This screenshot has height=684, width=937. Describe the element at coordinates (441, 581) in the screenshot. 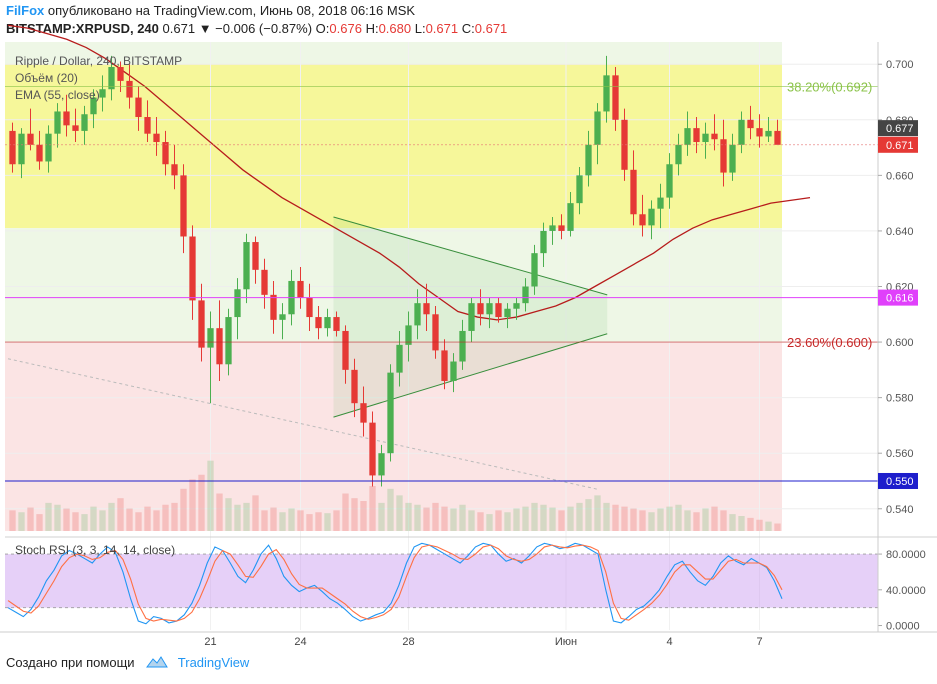

I see `stoch-band` at that location.